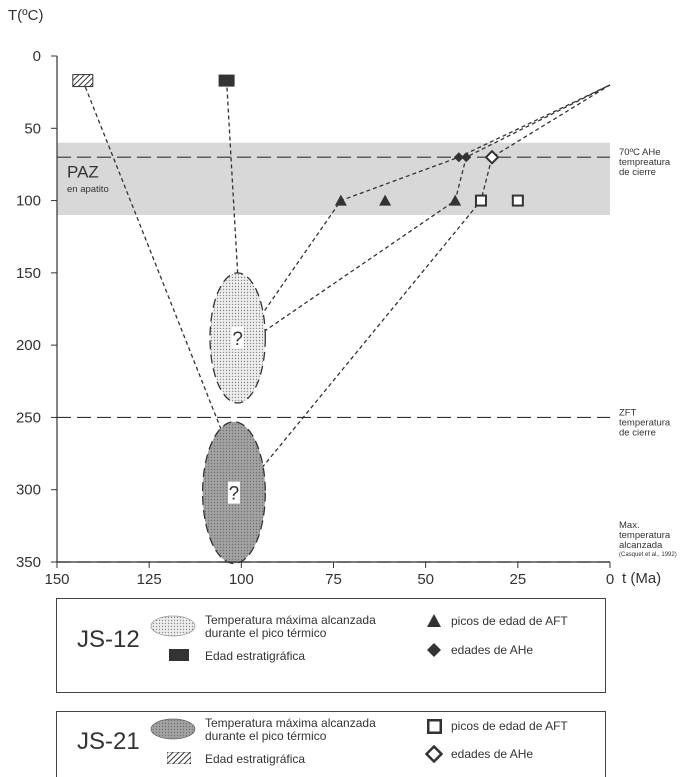 The height and width of the screenshot is (777, 700). Describe the element at coordinates (255, 759) in the screenshot. I see `legend-js21-strat-label: Edad estratigráfica` at that location.